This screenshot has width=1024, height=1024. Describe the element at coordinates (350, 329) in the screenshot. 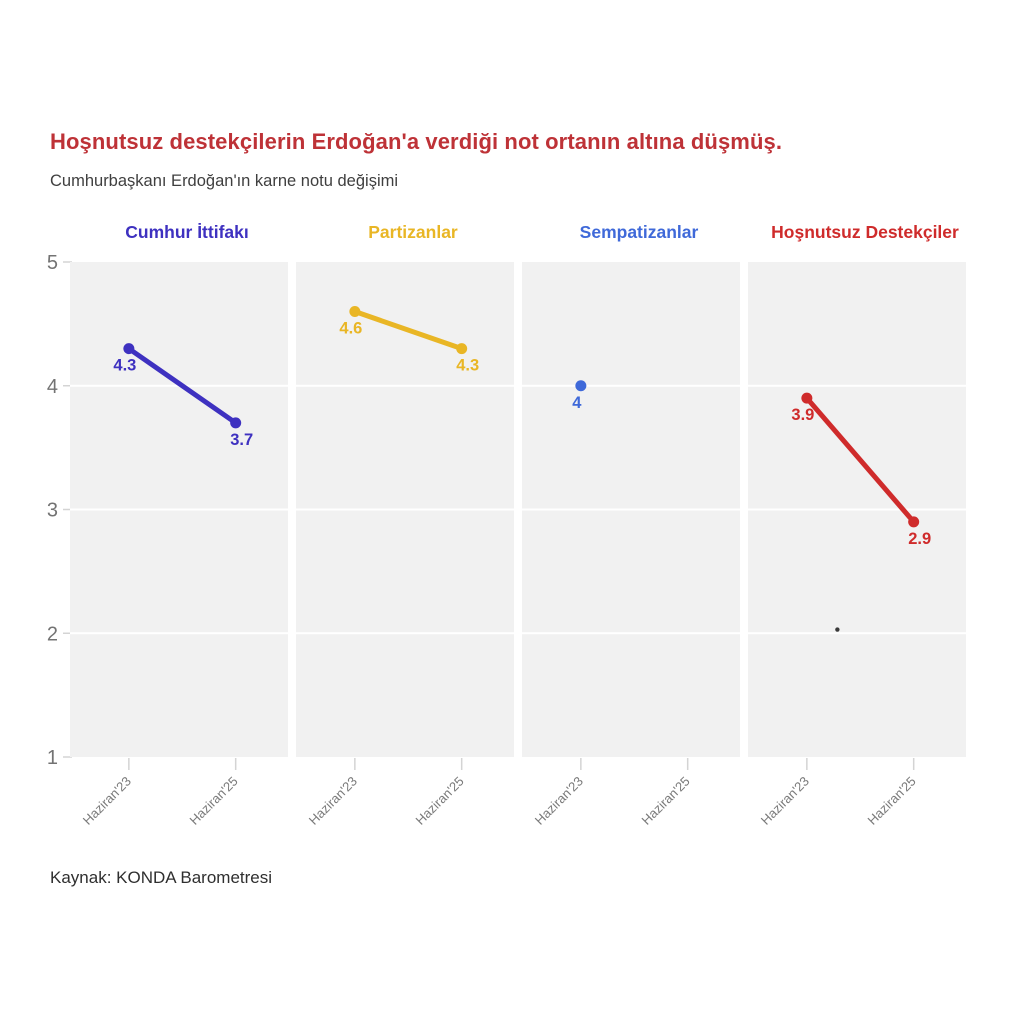

I see `data-value-label: 4.6` at that location.